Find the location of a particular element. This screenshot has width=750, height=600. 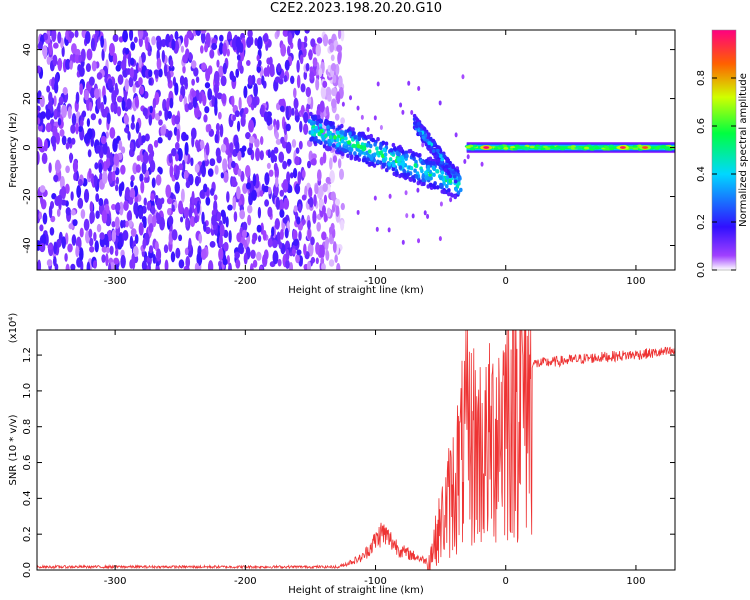

x-tick-label: 0 is located at coordinates (506, 281).